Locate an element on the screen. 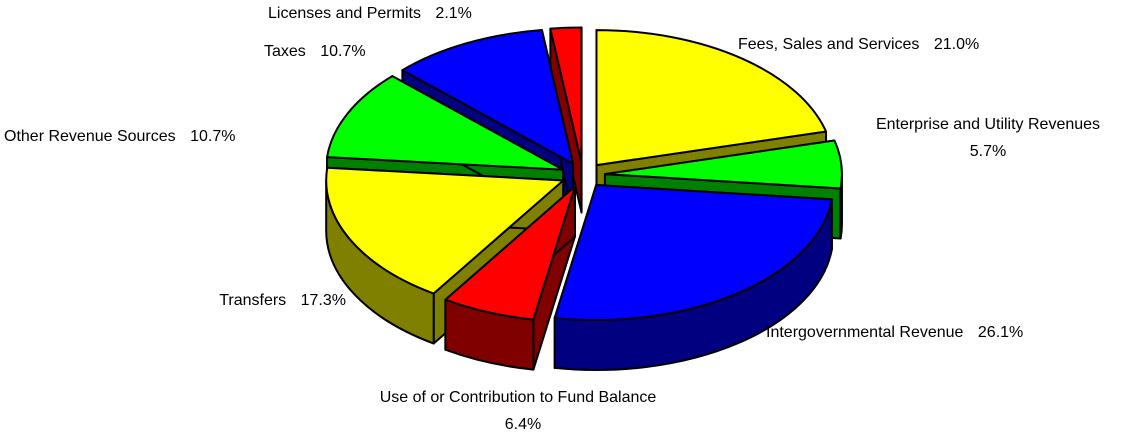  slice-value: 26.1% is located at coordinates (1000, 332).